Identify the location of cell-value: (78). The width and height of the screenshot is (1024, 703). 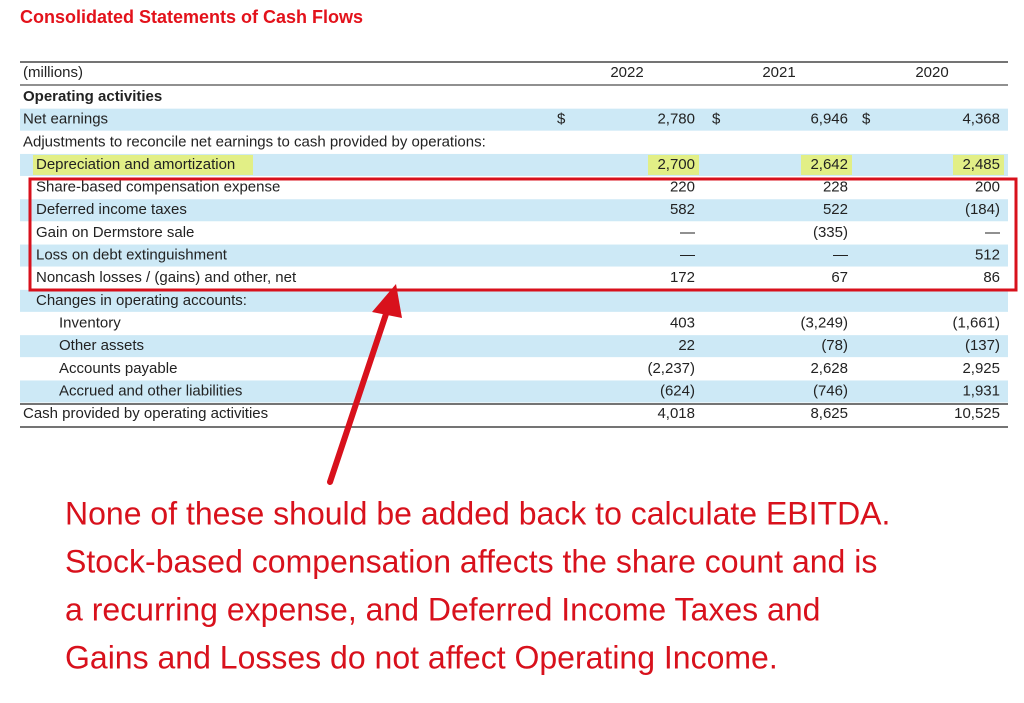
(834, 345).